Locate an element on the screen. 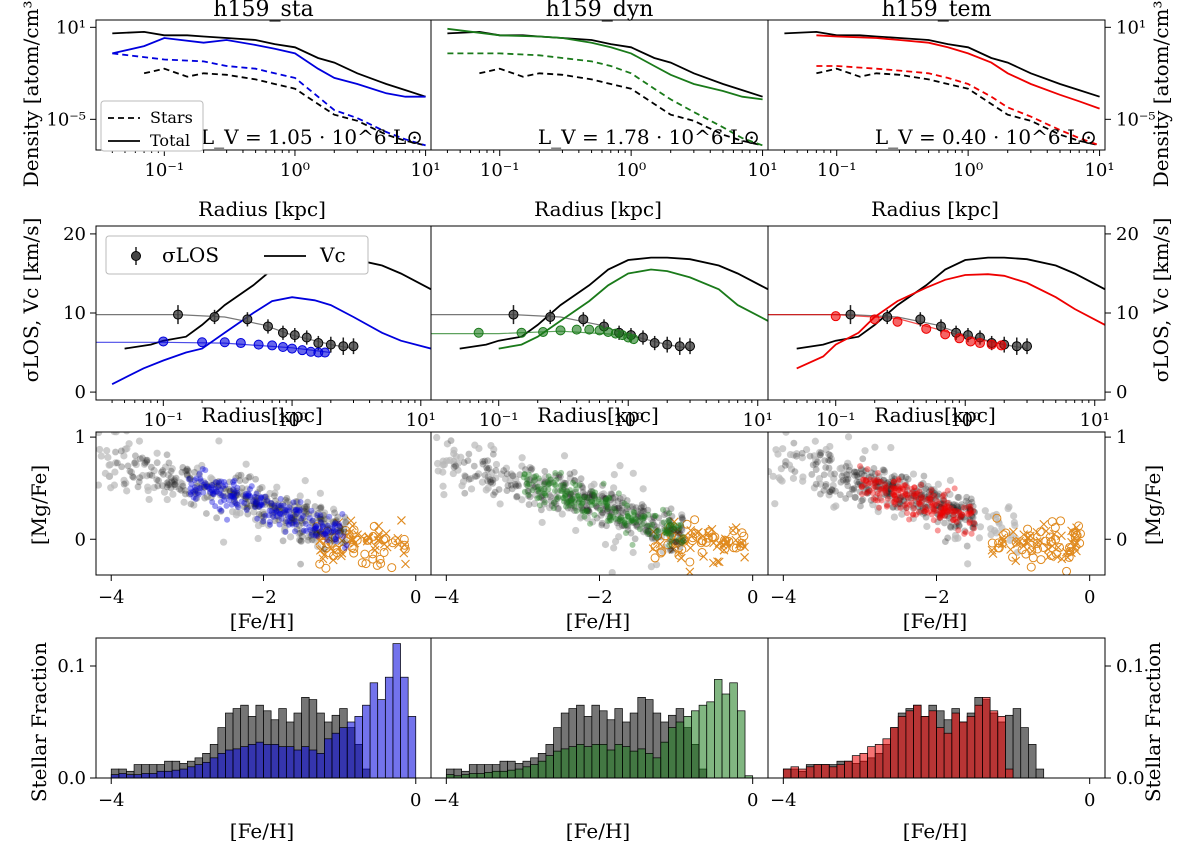 The image size is (1200, 845). radius-xlabel-row2-3: Radius[kpc] is located at coordinates (935, 415).